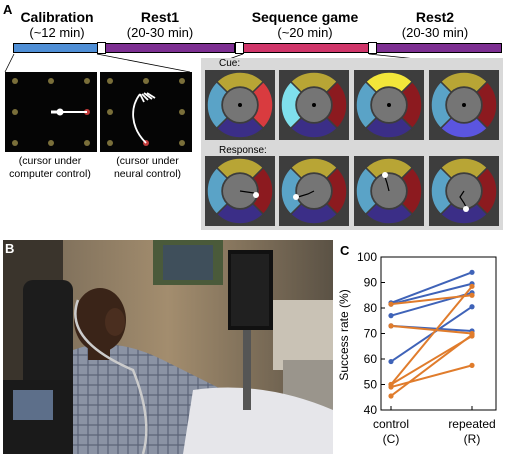 This screenshot has height=455, width=506. What do you see at coordinates (371, 283) in the screenshot?
I see `y-tick-label: 90` at bounding box center [371, 283].